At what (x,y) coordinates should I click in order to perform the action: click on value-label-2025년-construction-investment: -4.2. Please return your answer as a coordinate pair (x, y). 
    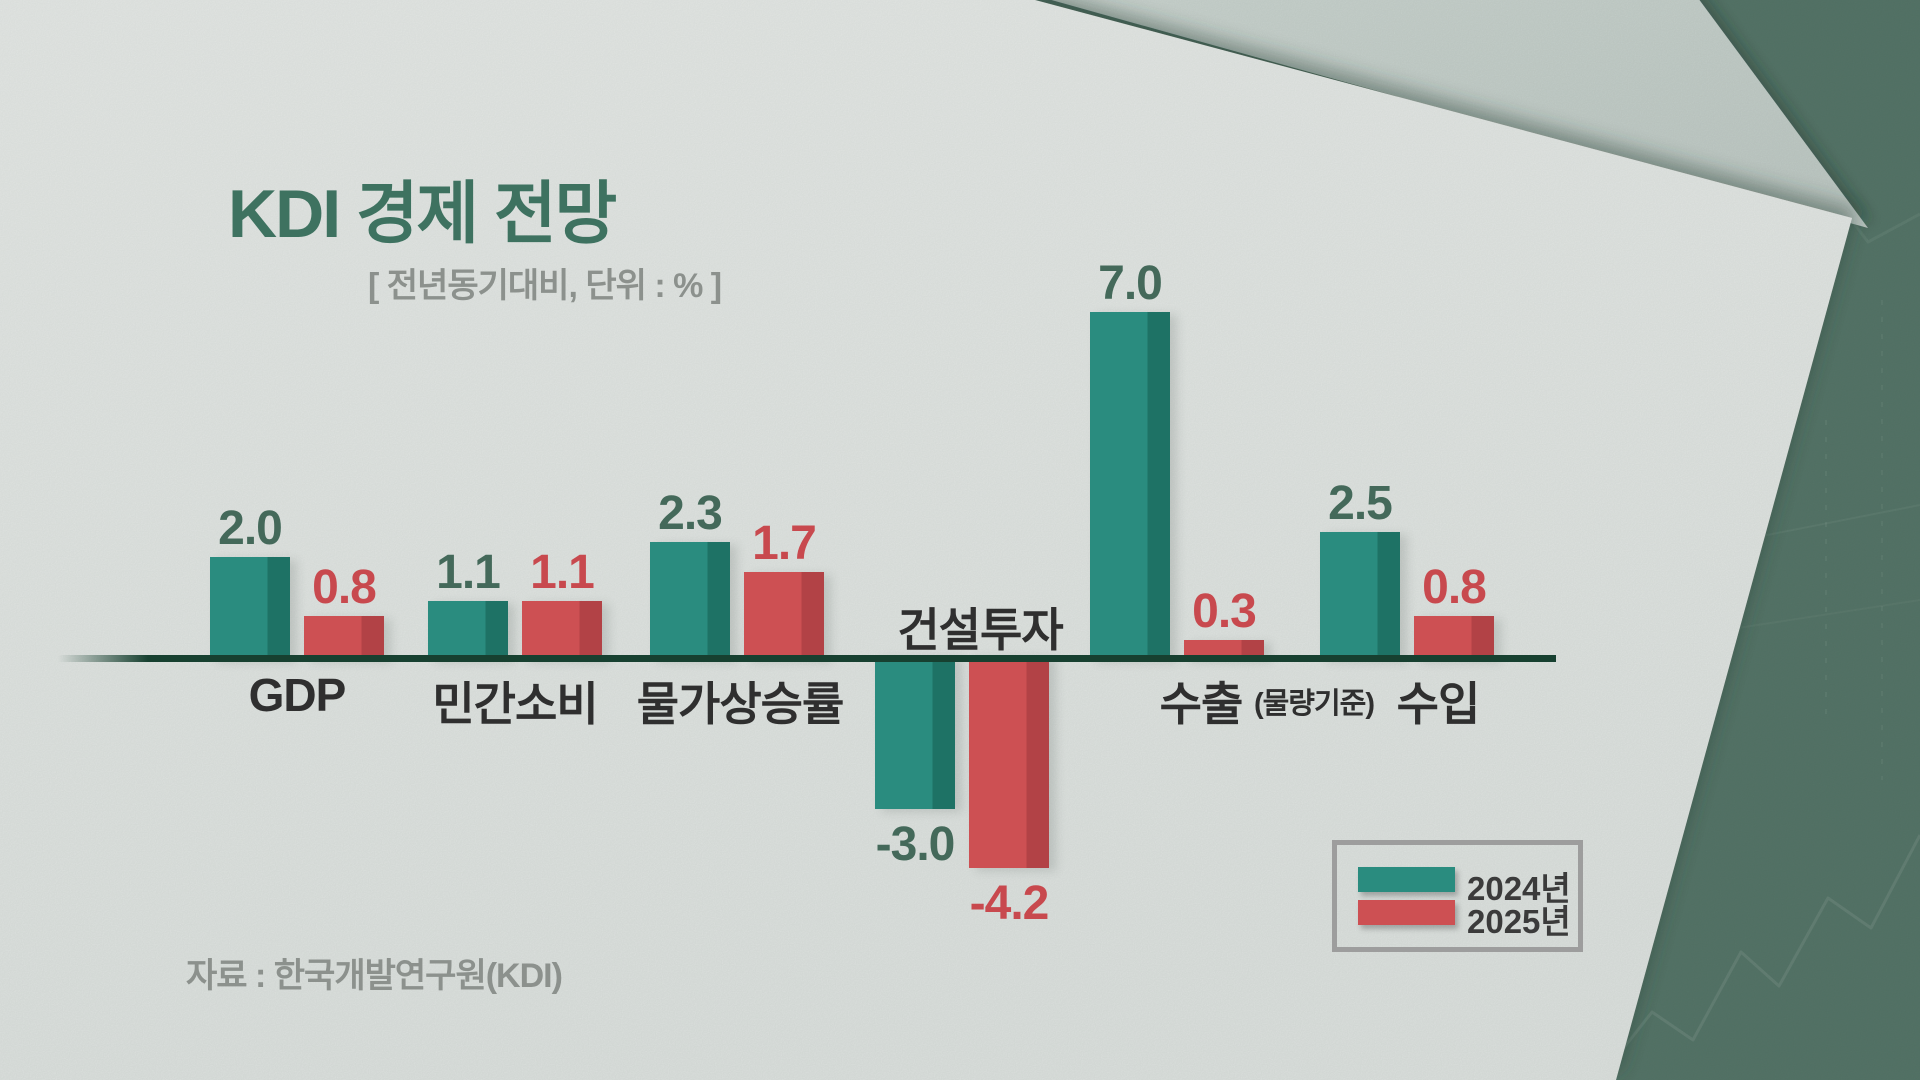
    Looking at the image, I should click on (1009, 903).